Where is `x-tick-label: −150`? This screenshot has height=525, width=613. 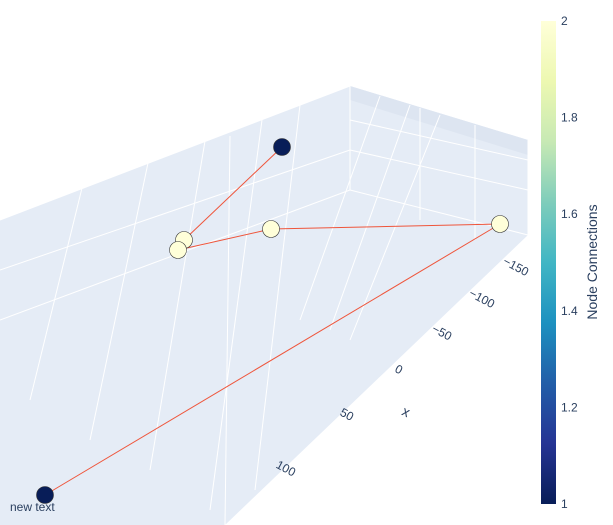 x-tick-label: −150 is located at coordinates (516, 266).